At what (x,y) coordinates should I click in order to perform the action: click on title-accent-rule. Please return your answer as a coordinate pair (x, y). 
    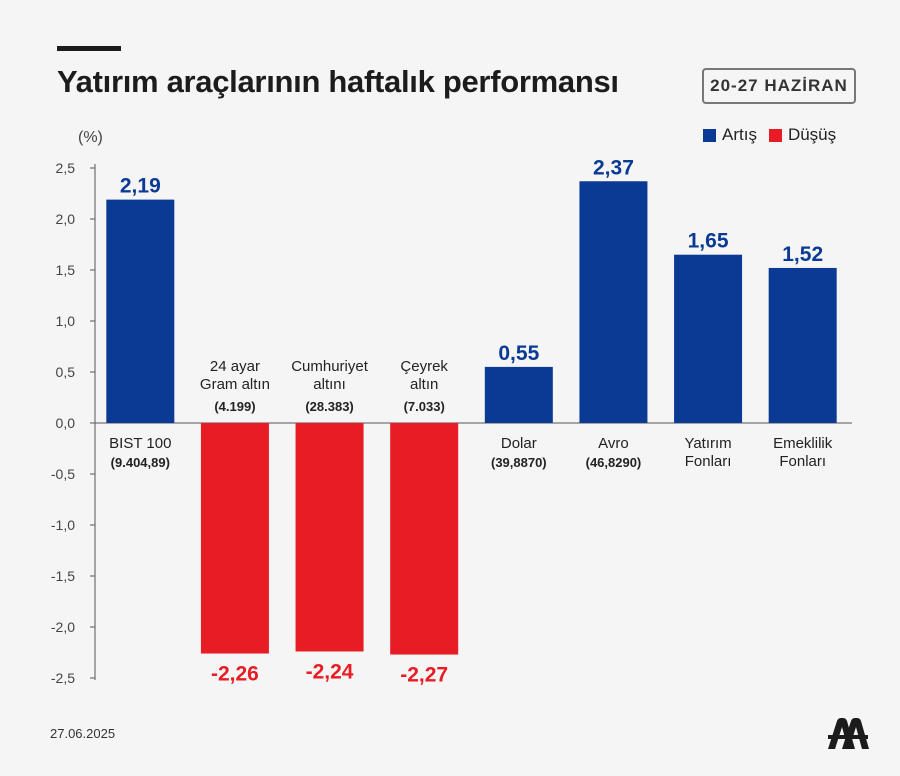
    Looking at the image, I should click on (89, 48).